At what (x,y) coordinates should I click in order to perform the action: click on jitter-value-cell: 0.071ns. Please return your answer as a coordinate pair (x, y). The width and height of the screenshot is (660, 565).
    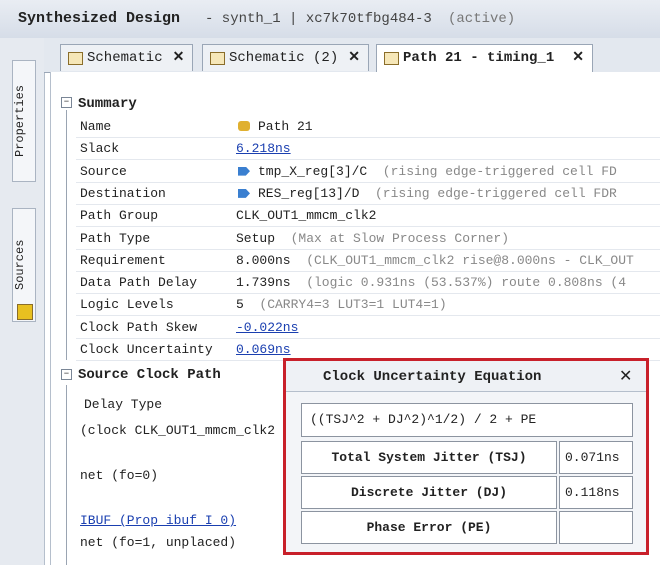
    Looking at the image, I should click on (596, 457).